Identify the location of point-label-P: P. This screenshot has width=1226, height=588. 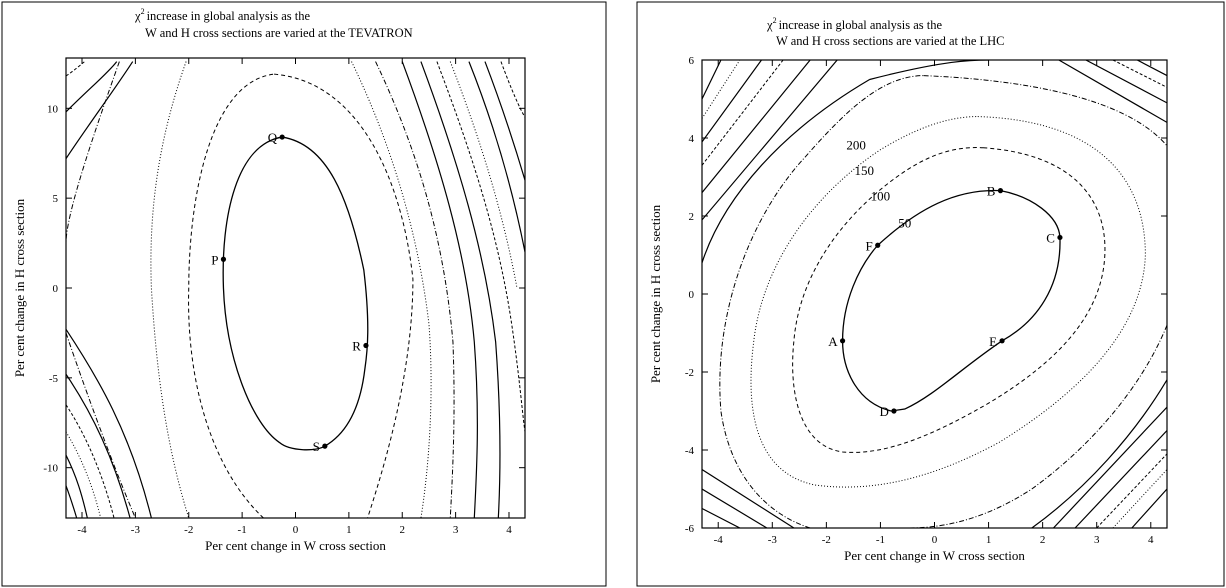
(214, 259).